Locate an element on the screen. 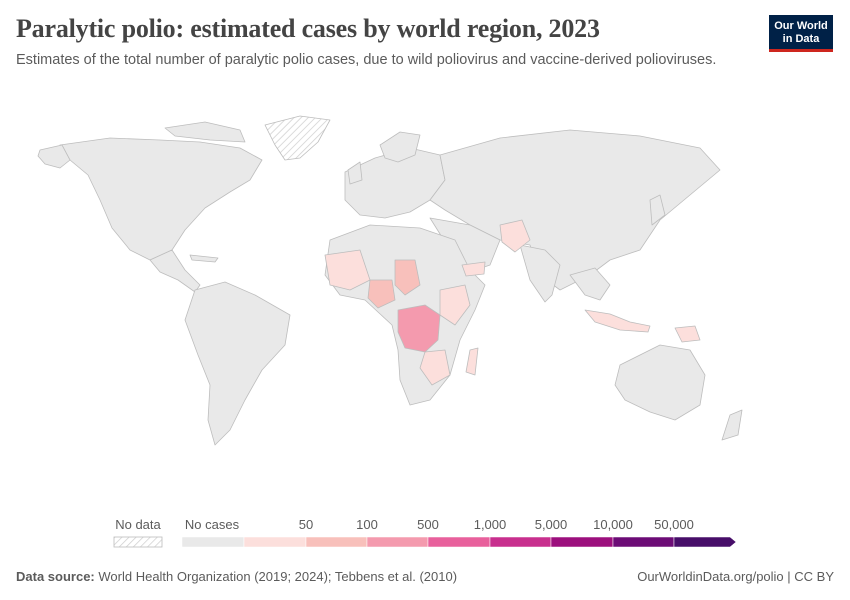 This screenshot has width=850, height=600. region-png is located at coordinates (687, 334).